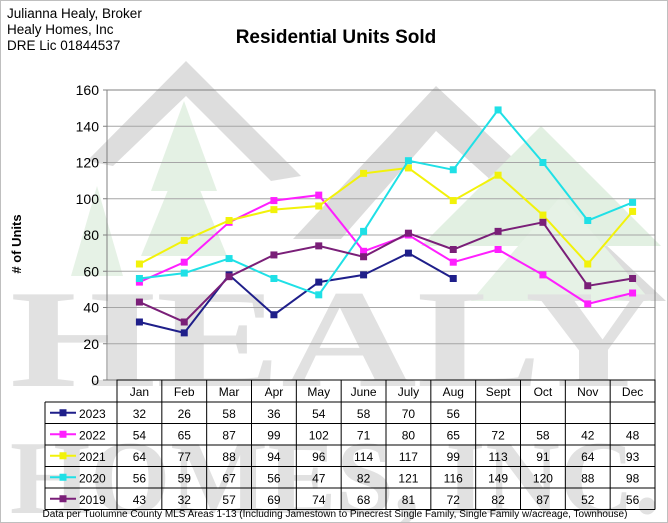 The image size is (668, 523). I want to click on y-tick-label: 60, so click(91, 271).